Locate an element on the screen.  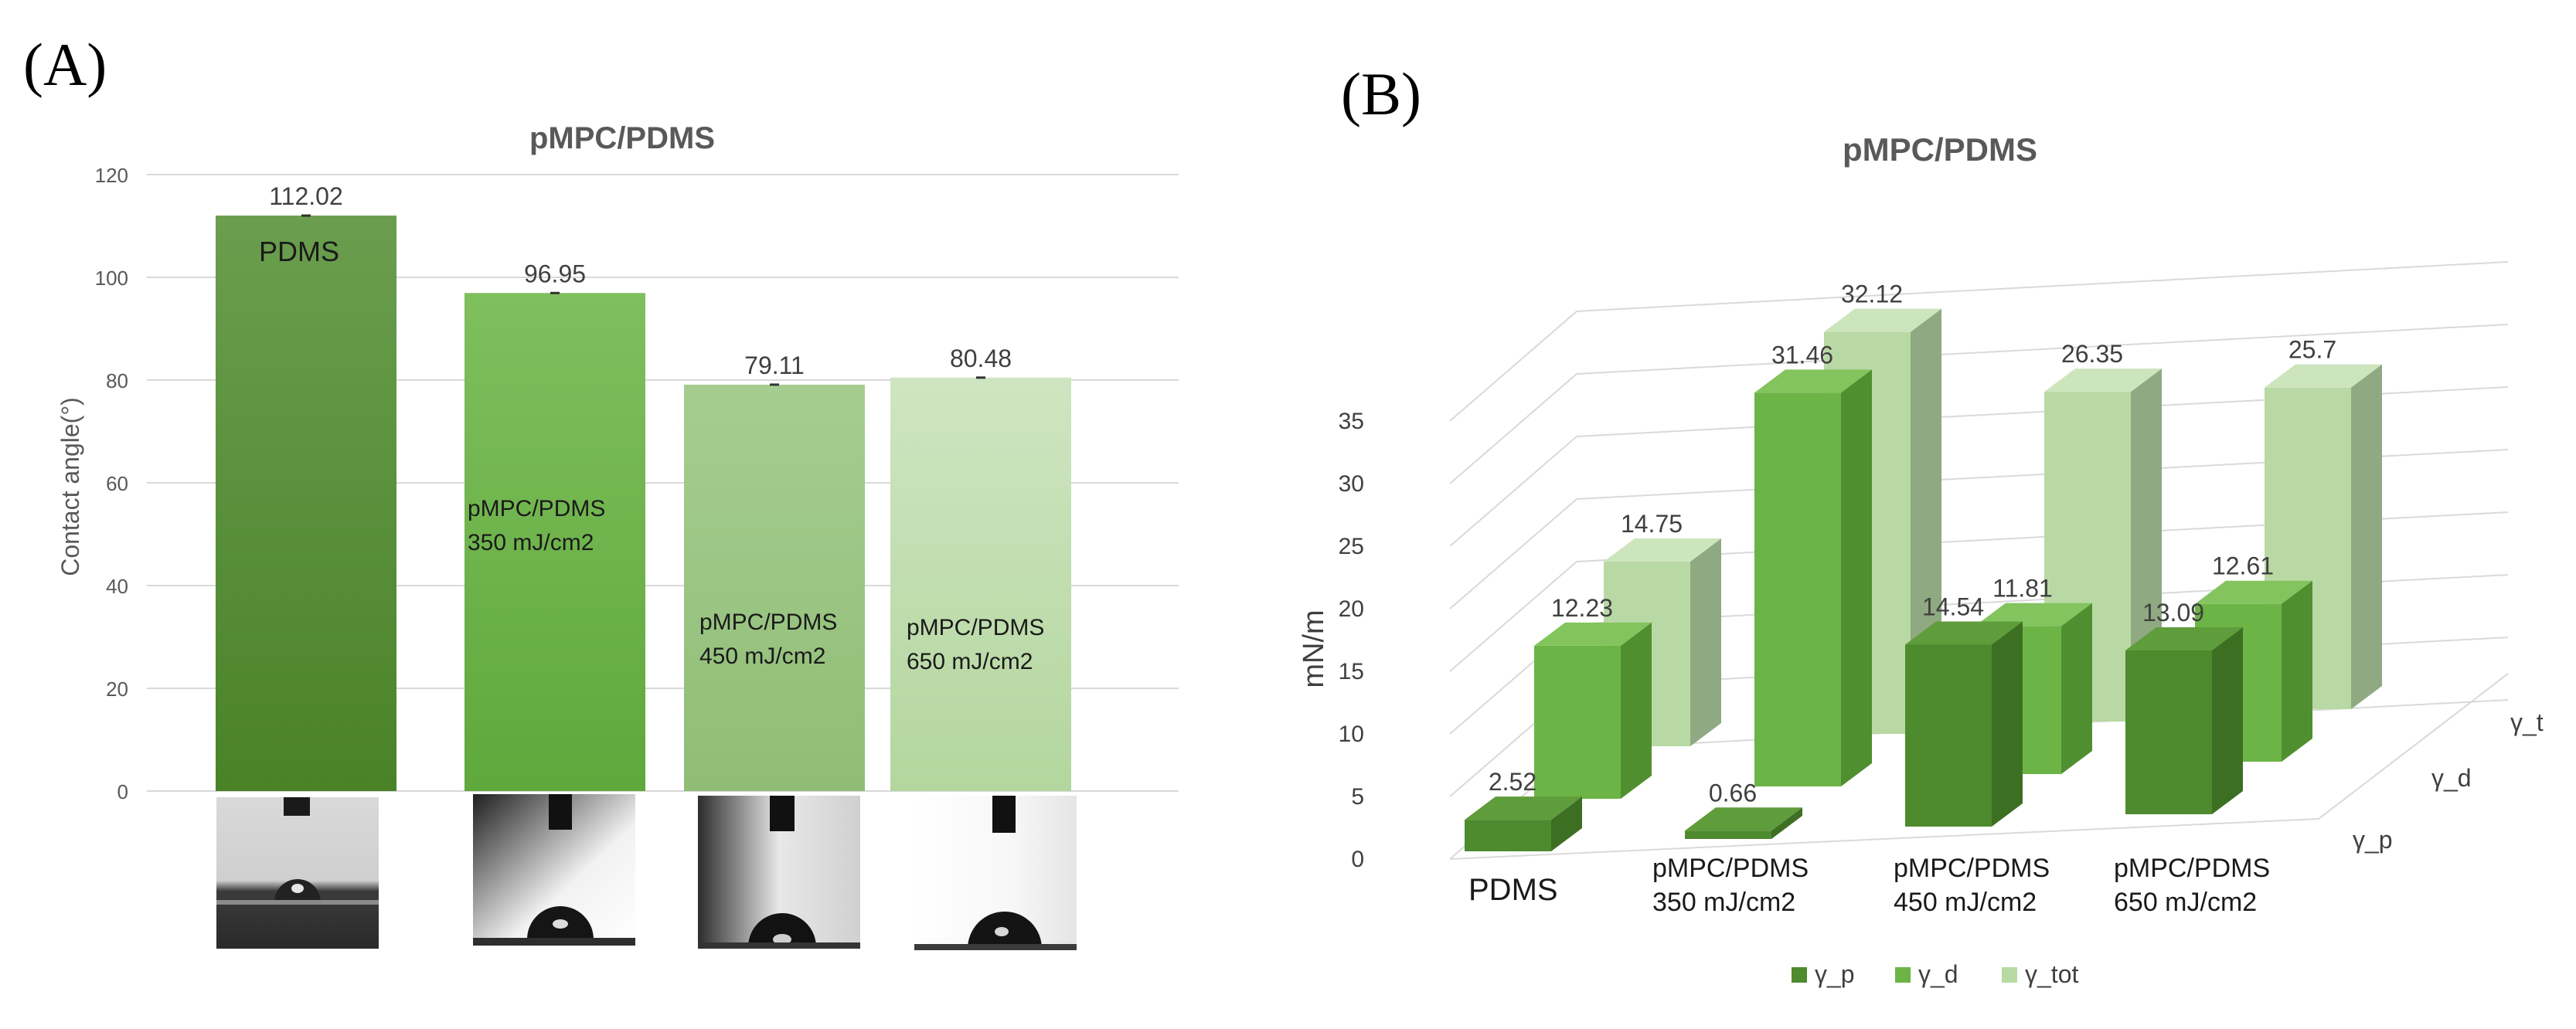
chart-b-floor-and-walls is located at coordinates (1979, 766).